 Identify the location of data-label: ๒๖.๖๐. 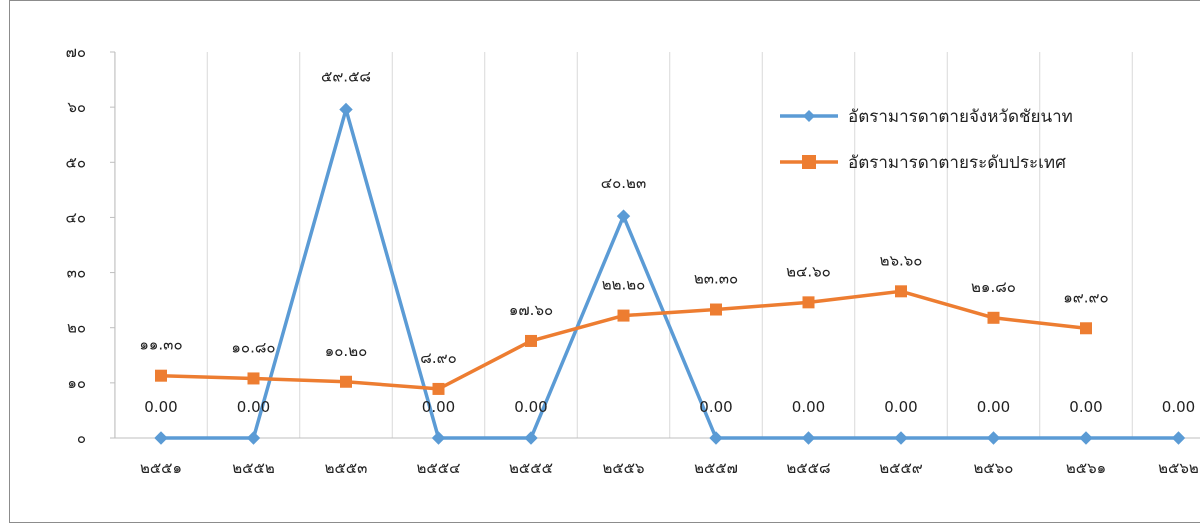
(901, 260).